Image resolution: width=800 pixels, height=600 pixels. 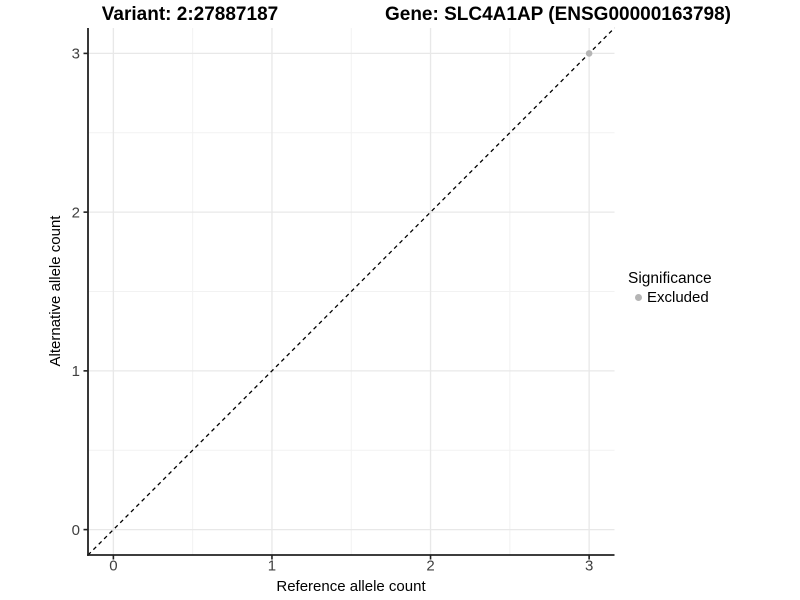 What do you see at coordinates (670, 278) in the screenshot?
I see `legend-title: Significance` at bounding box center [670, 278].